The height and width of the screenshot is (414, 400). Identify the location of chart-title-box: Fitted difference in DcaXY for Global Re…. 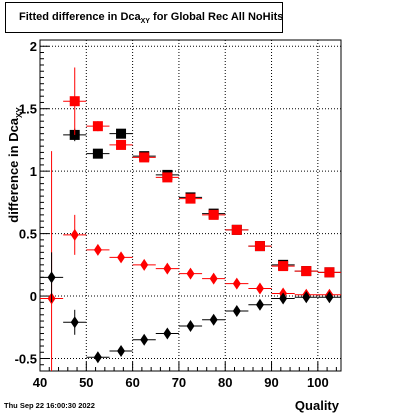
(144, 17).